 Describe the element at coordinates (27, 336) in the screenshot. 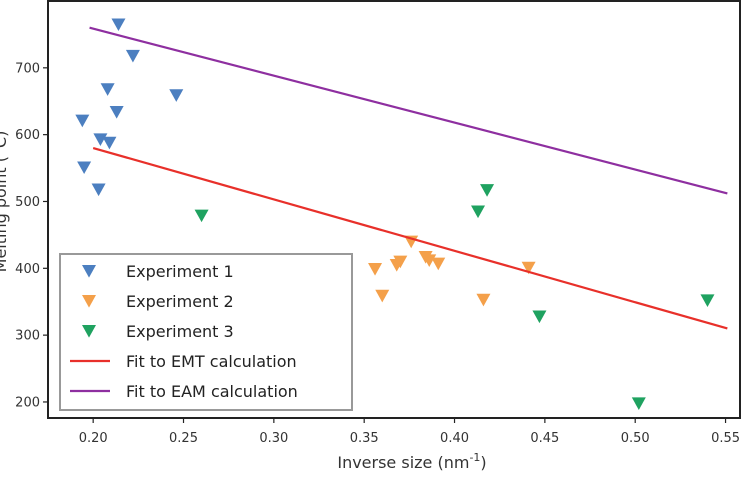

I see `y-tick-label: 300` at that location.